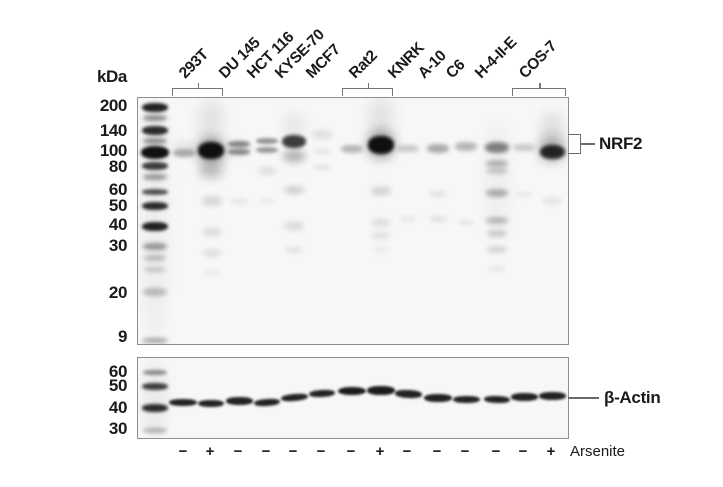  Describe the element at coordinates (122, 336) in the screenshot. I see `mw-marker-9: 9` at that location.